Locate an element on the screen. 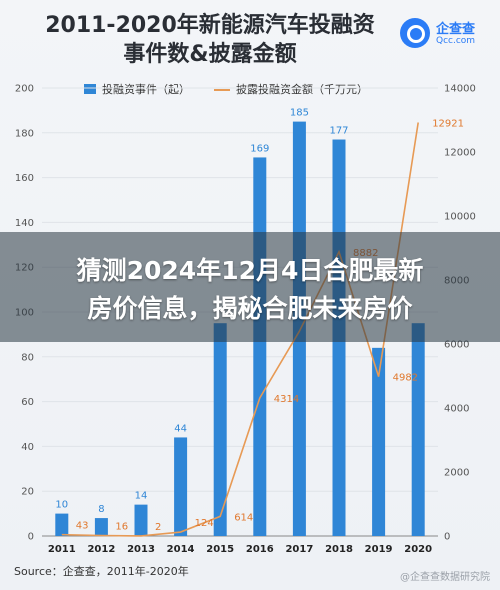 This screenshot has height=590, width=500. right-axis-tick-label: 12000 is located at coordinates (460, 153).